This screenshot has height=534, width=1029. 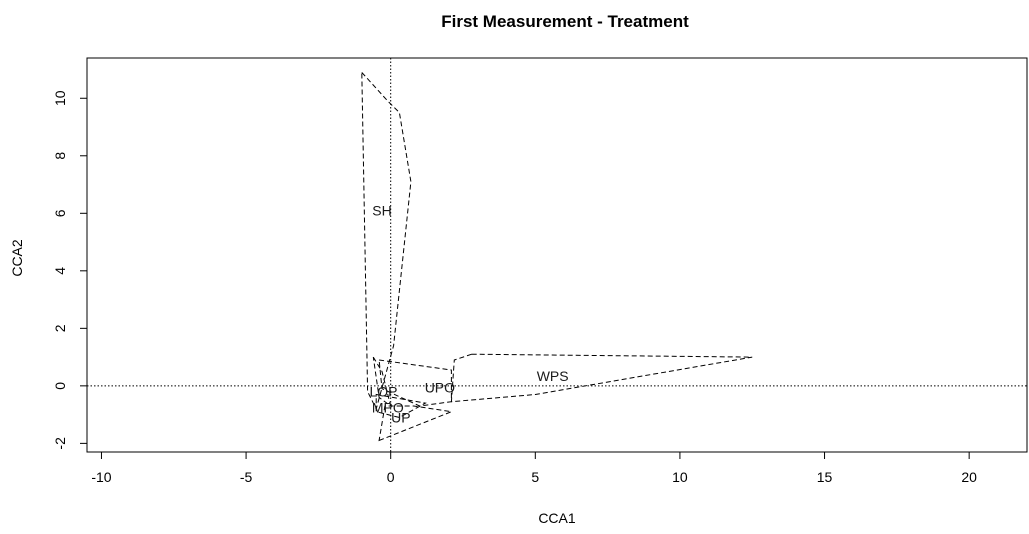 What do you see at coordinates (391, 477) in the screenshot?
I see `x-tick-label: 0` at bounding box center [391, 477].